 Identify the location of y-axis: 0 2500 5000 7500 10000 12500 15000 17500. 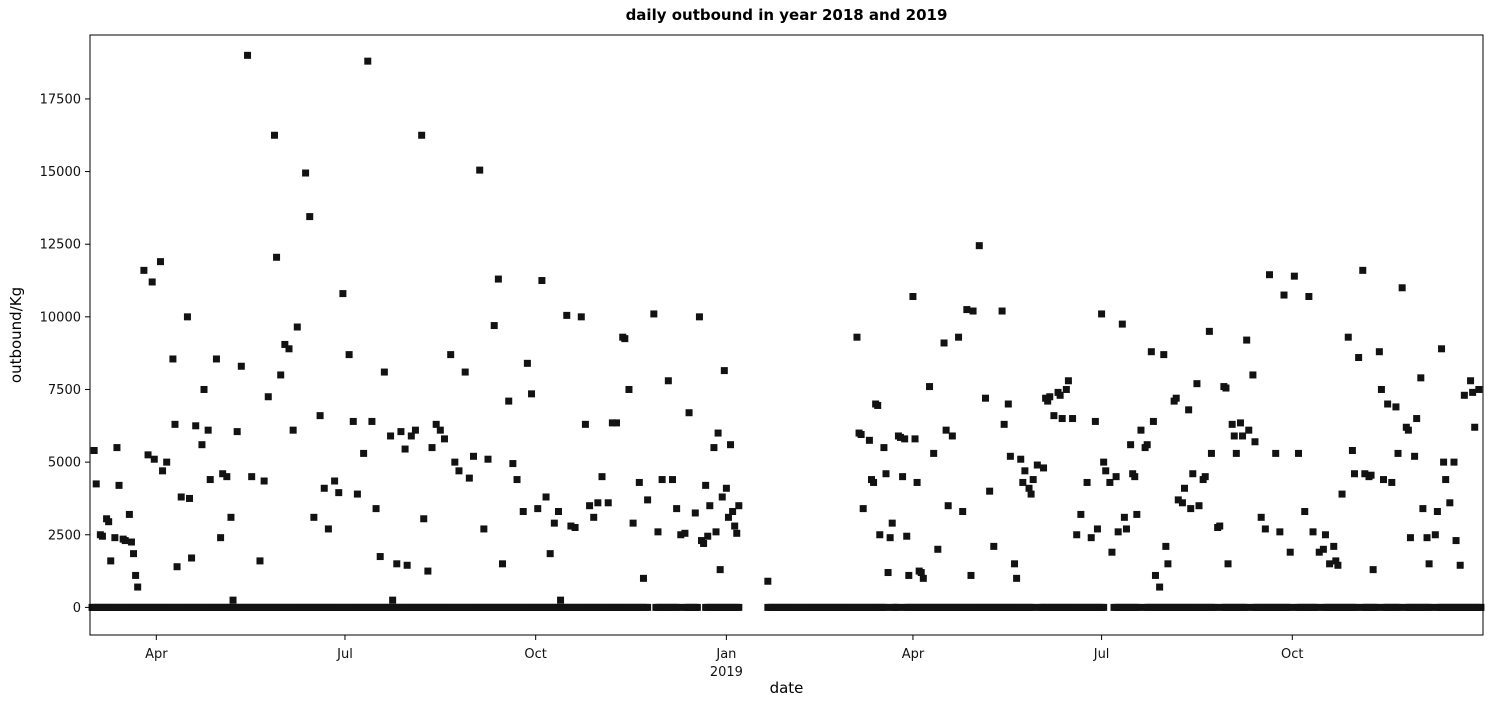
(65, 354).